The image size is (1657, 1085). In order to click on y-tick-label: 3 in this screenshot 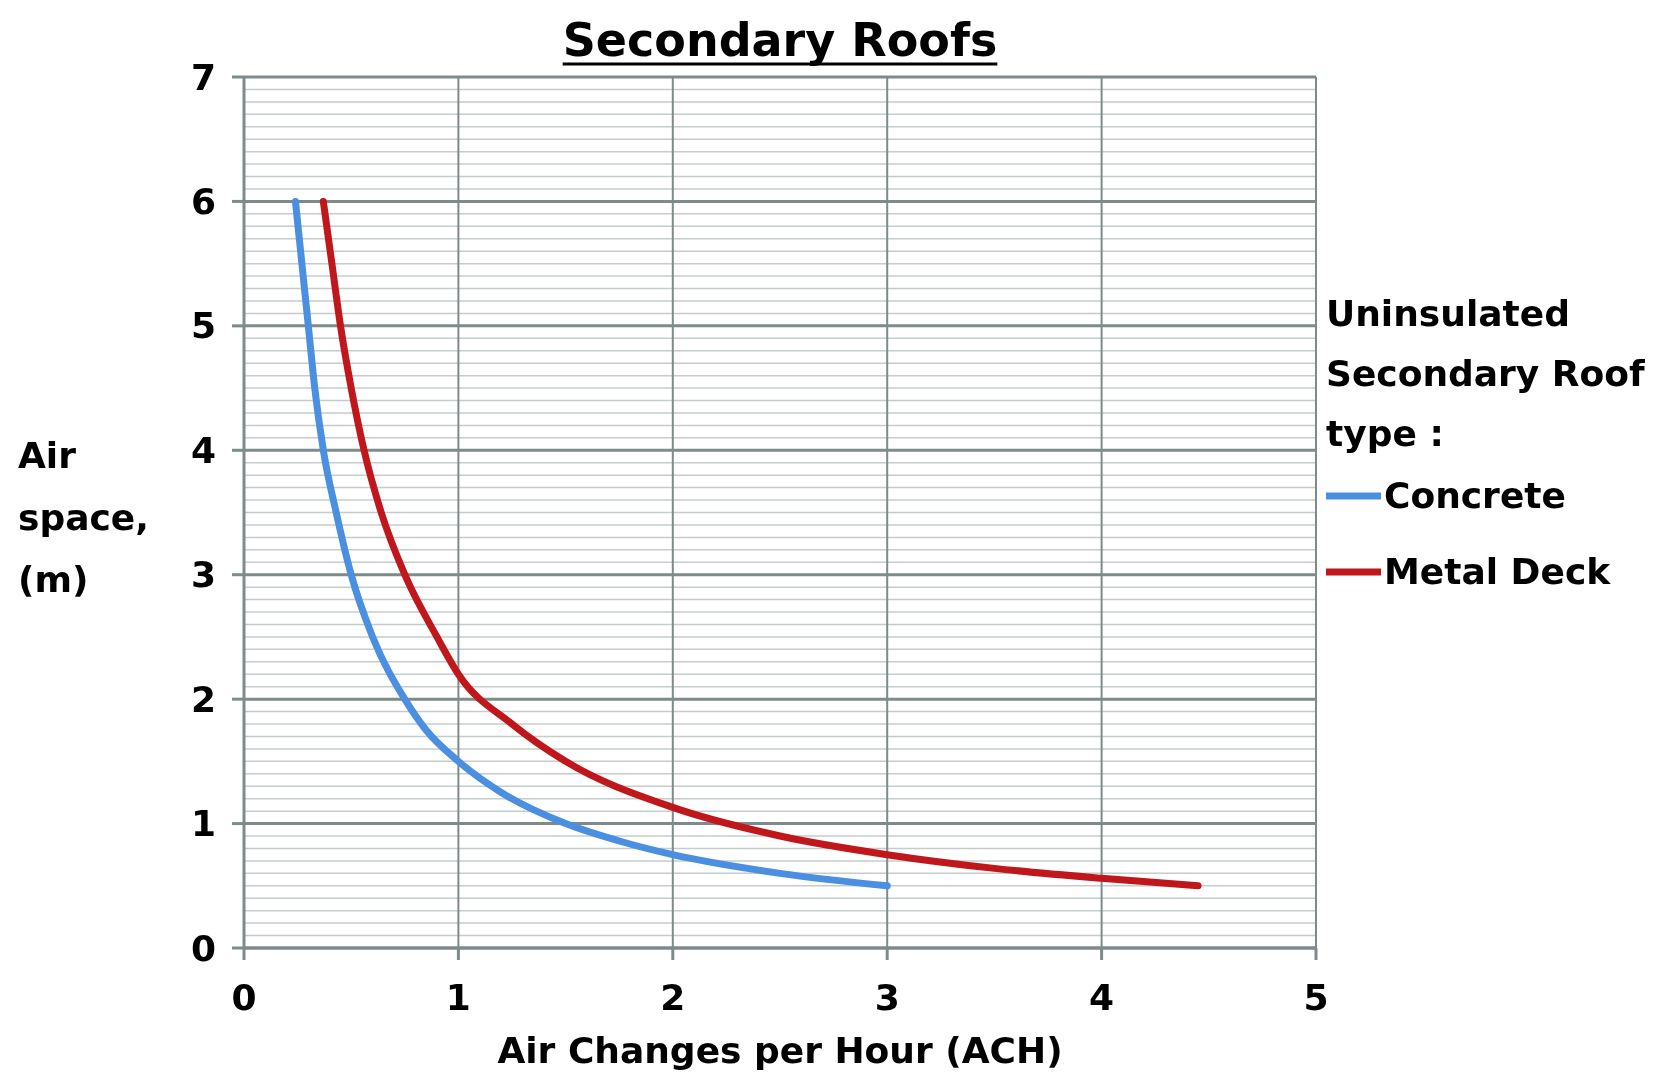, I will do `click(203, 575)`.